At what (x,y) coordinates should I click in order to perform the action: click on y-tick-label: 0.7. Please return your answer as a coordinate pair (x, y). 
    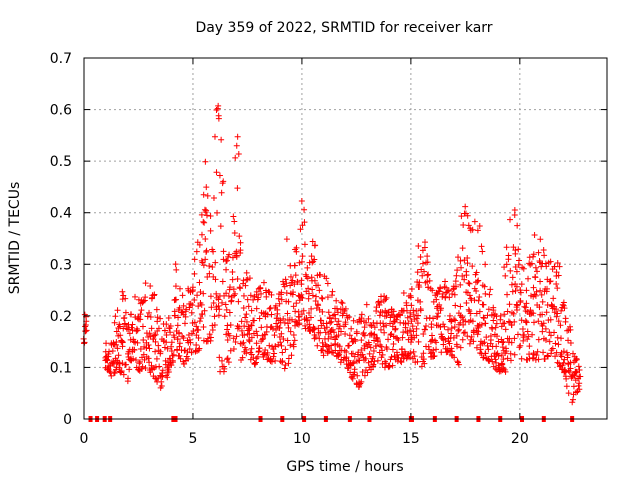
    Looking at the image, I should click on (61, 59).